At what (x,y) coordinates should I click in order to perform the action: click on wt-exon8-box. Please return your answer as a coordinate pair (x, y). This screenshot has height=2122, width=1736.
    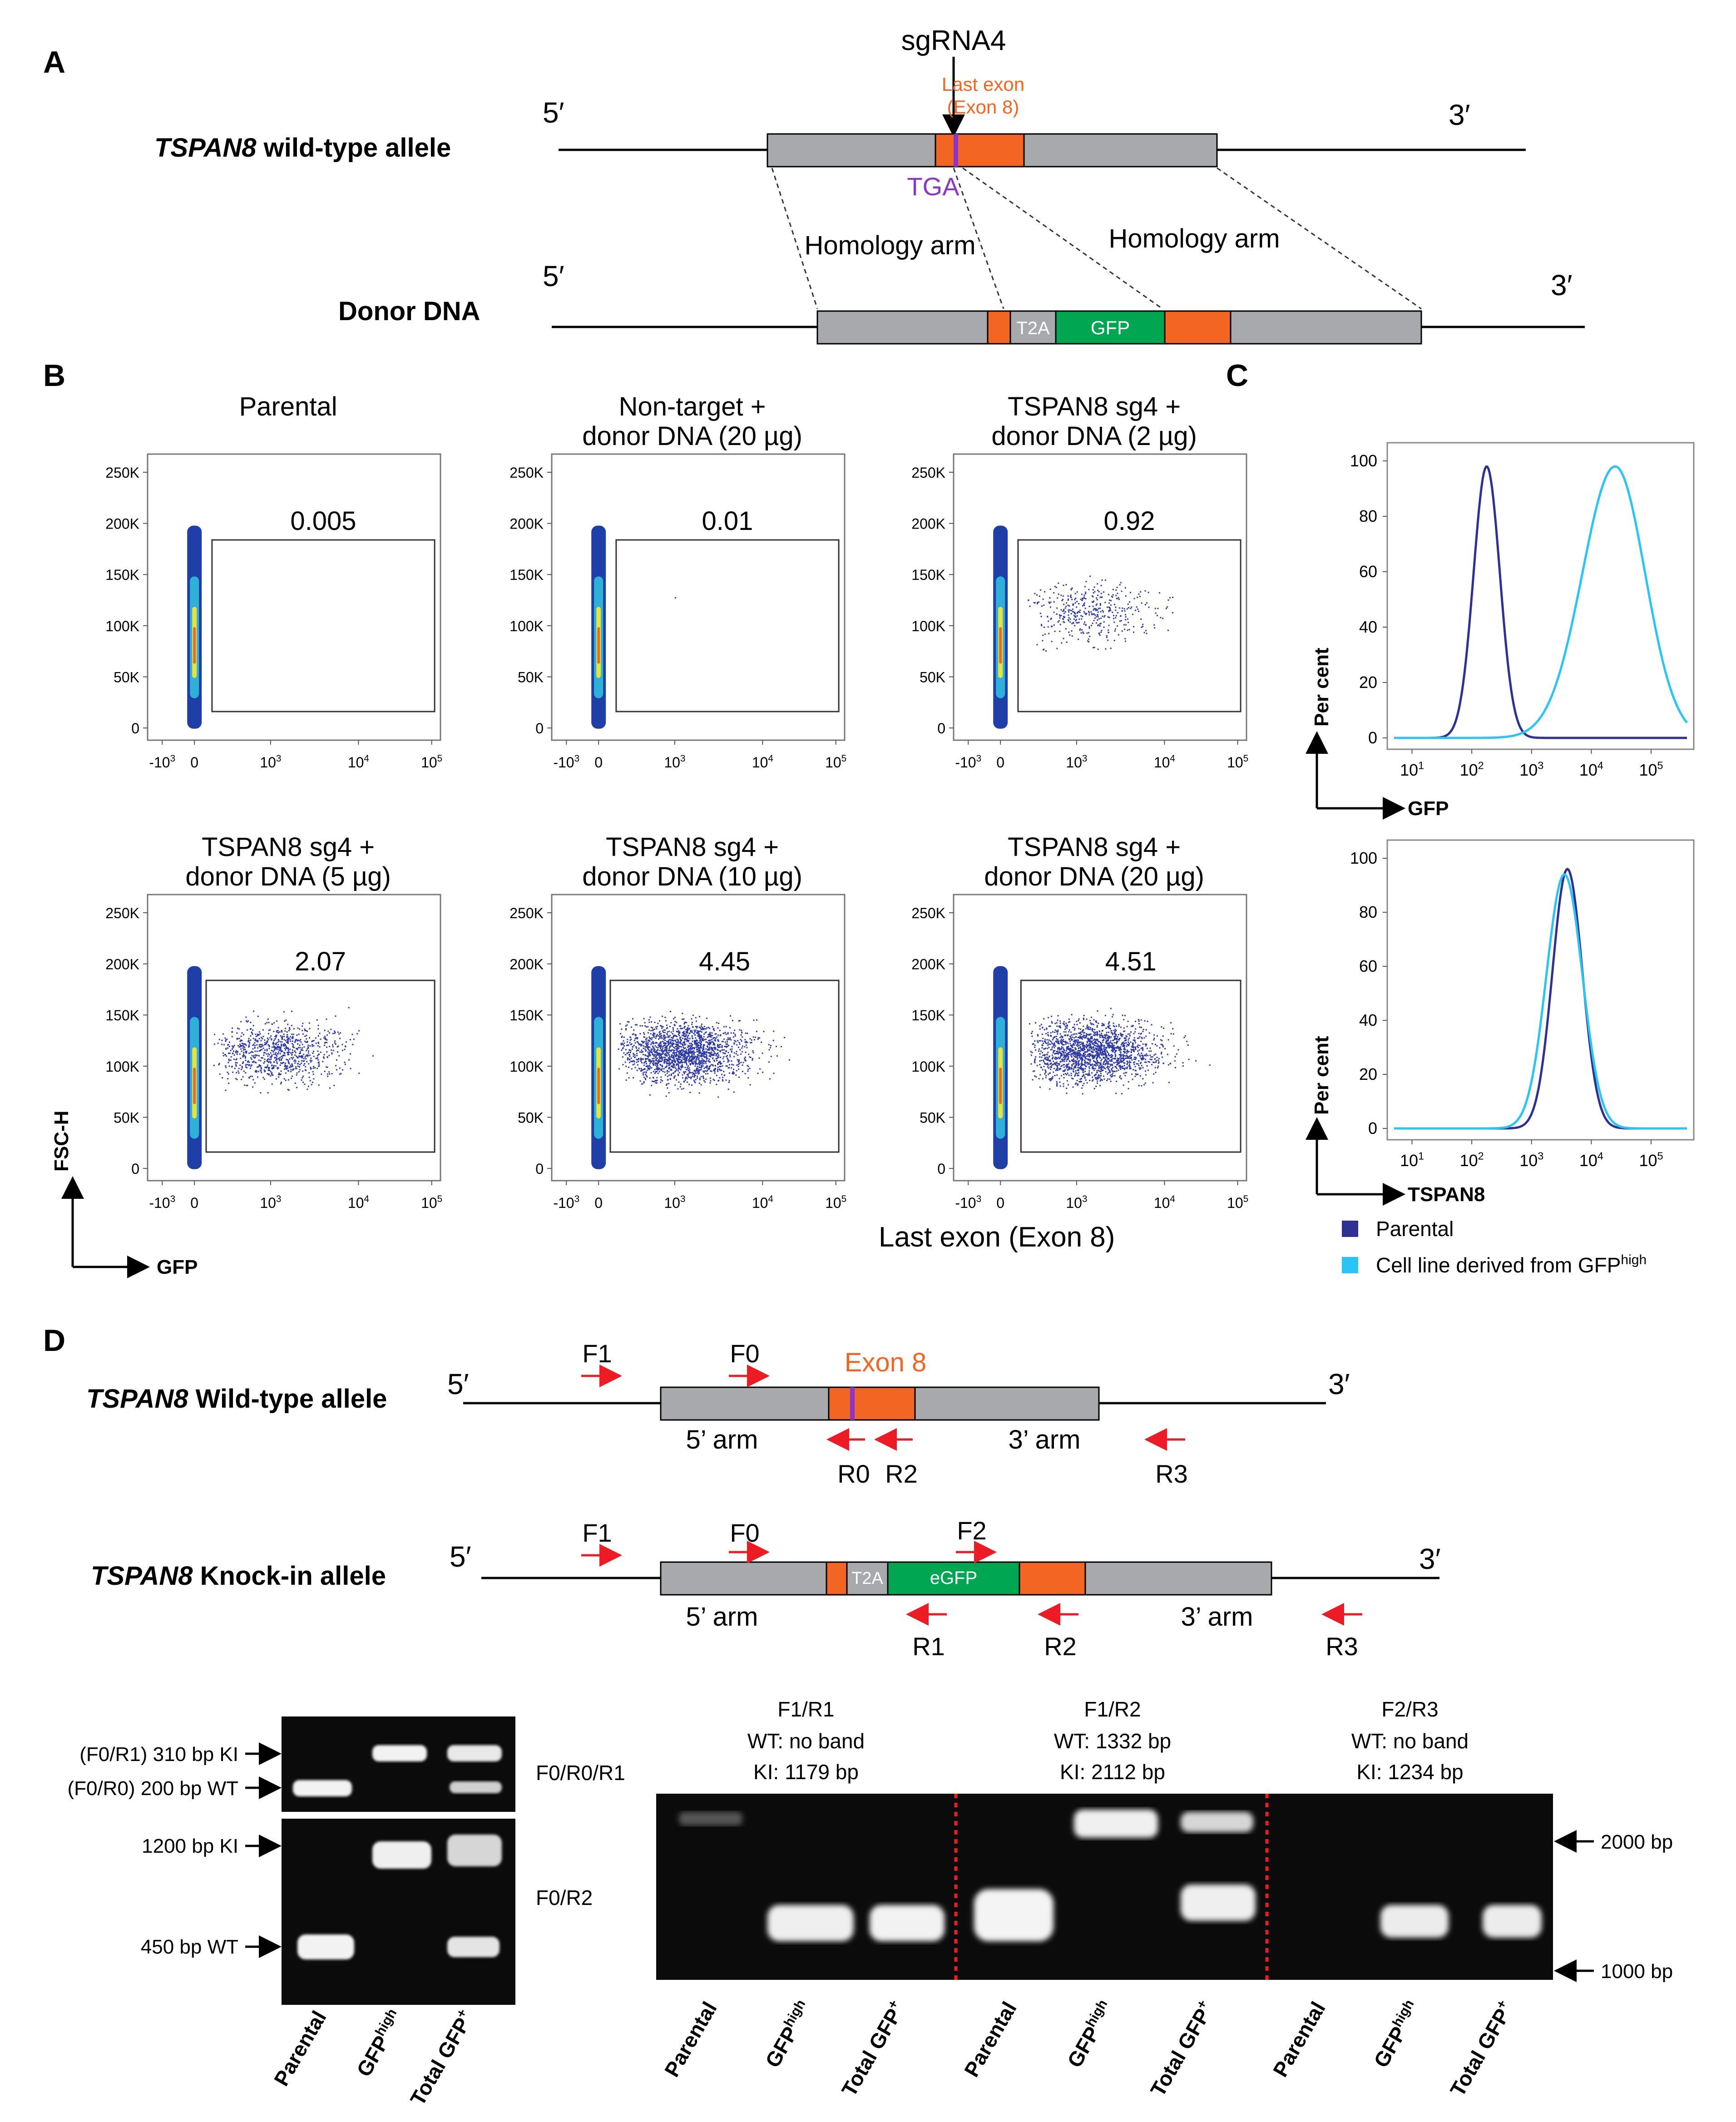
    Looking at the image, I should click on (980, 150).